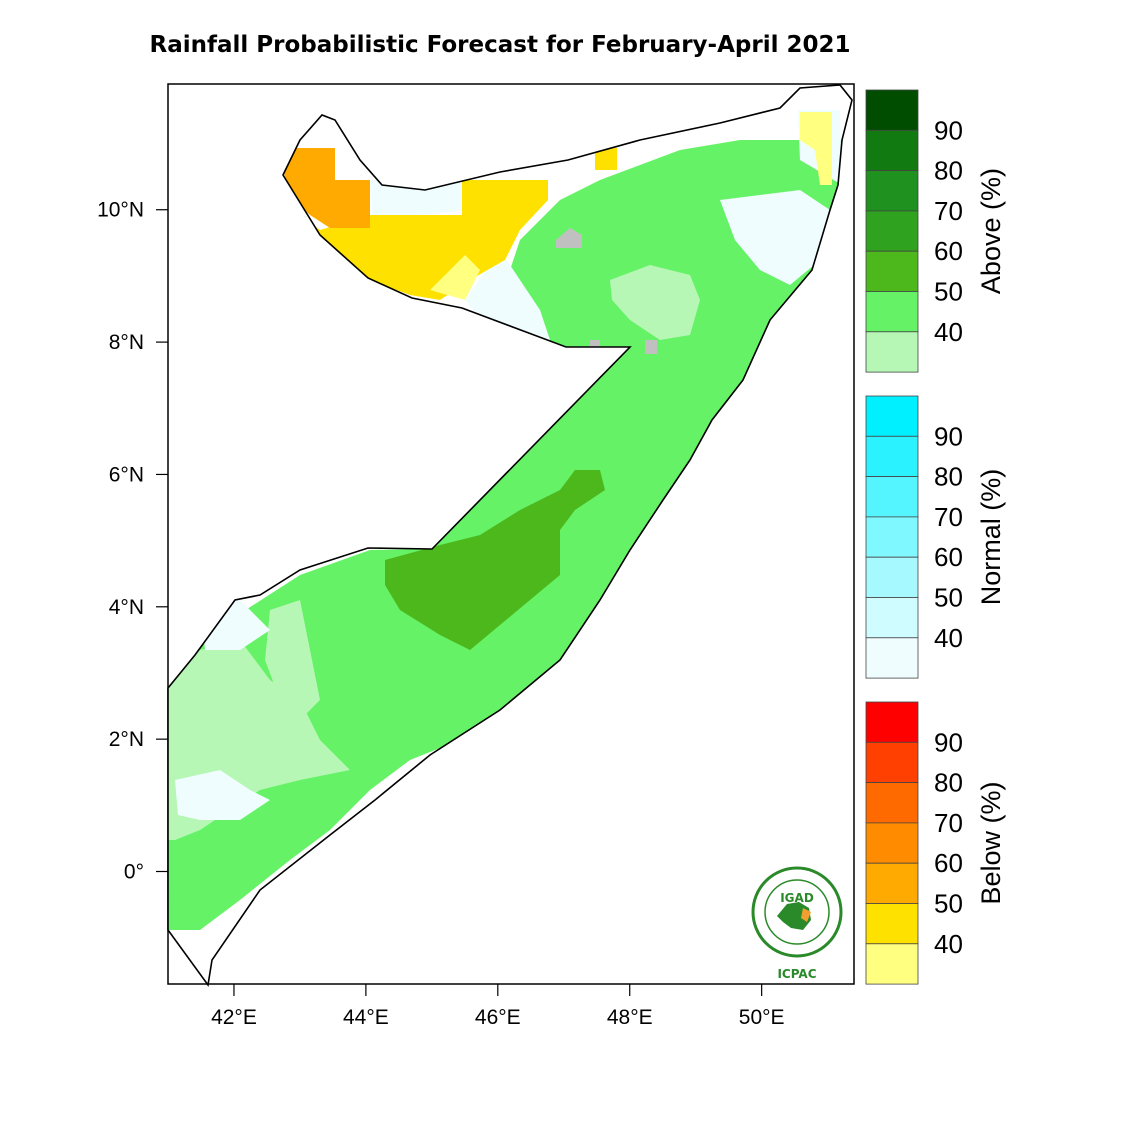 This screenshot has height=1125, width=1125. What do you see at coordinates (126, 474) in the screenshot?
I see `lat-tick-label: 6°N` at bounding box center [126, 474].